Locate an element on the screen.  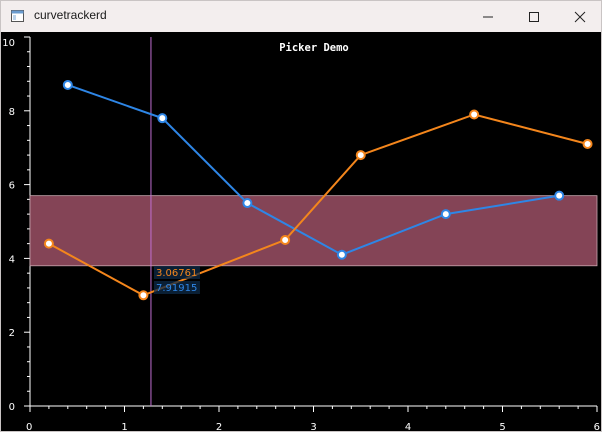
x-tick-label: 4 is located at coordinates (408, 427).